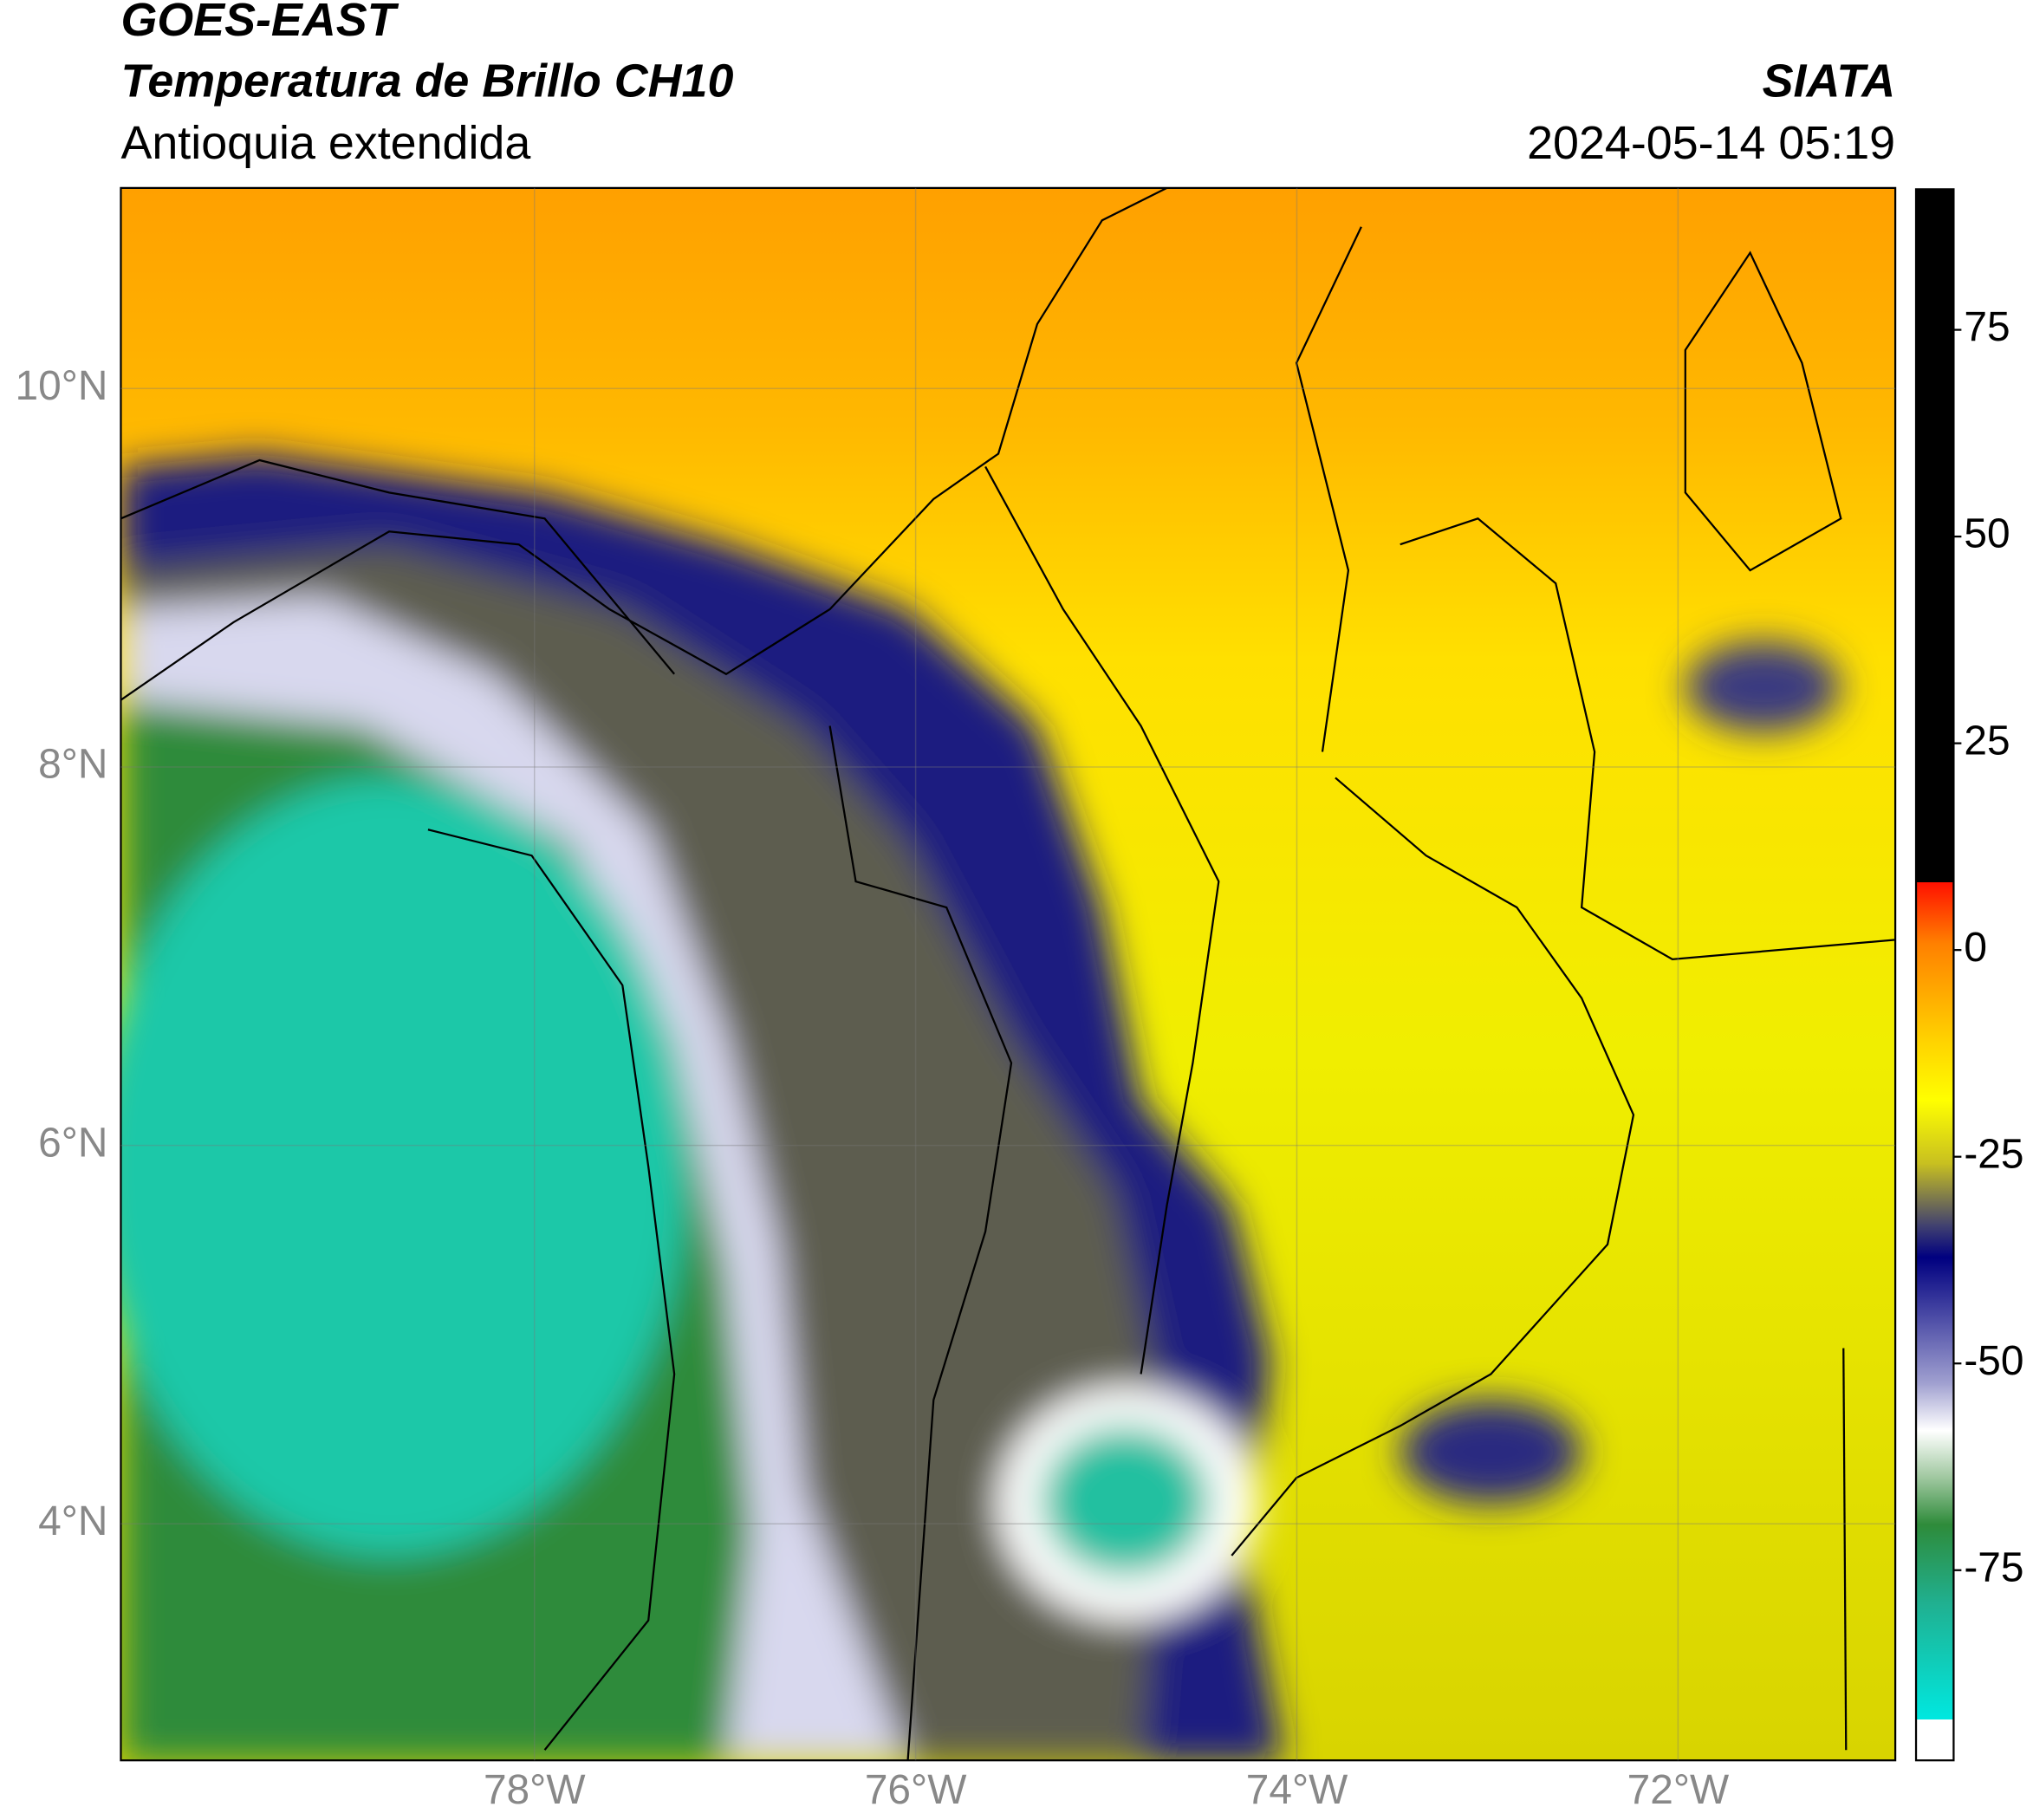  I want to click on timestamp: 2024-05-14 05:19, so click(1711, 143).